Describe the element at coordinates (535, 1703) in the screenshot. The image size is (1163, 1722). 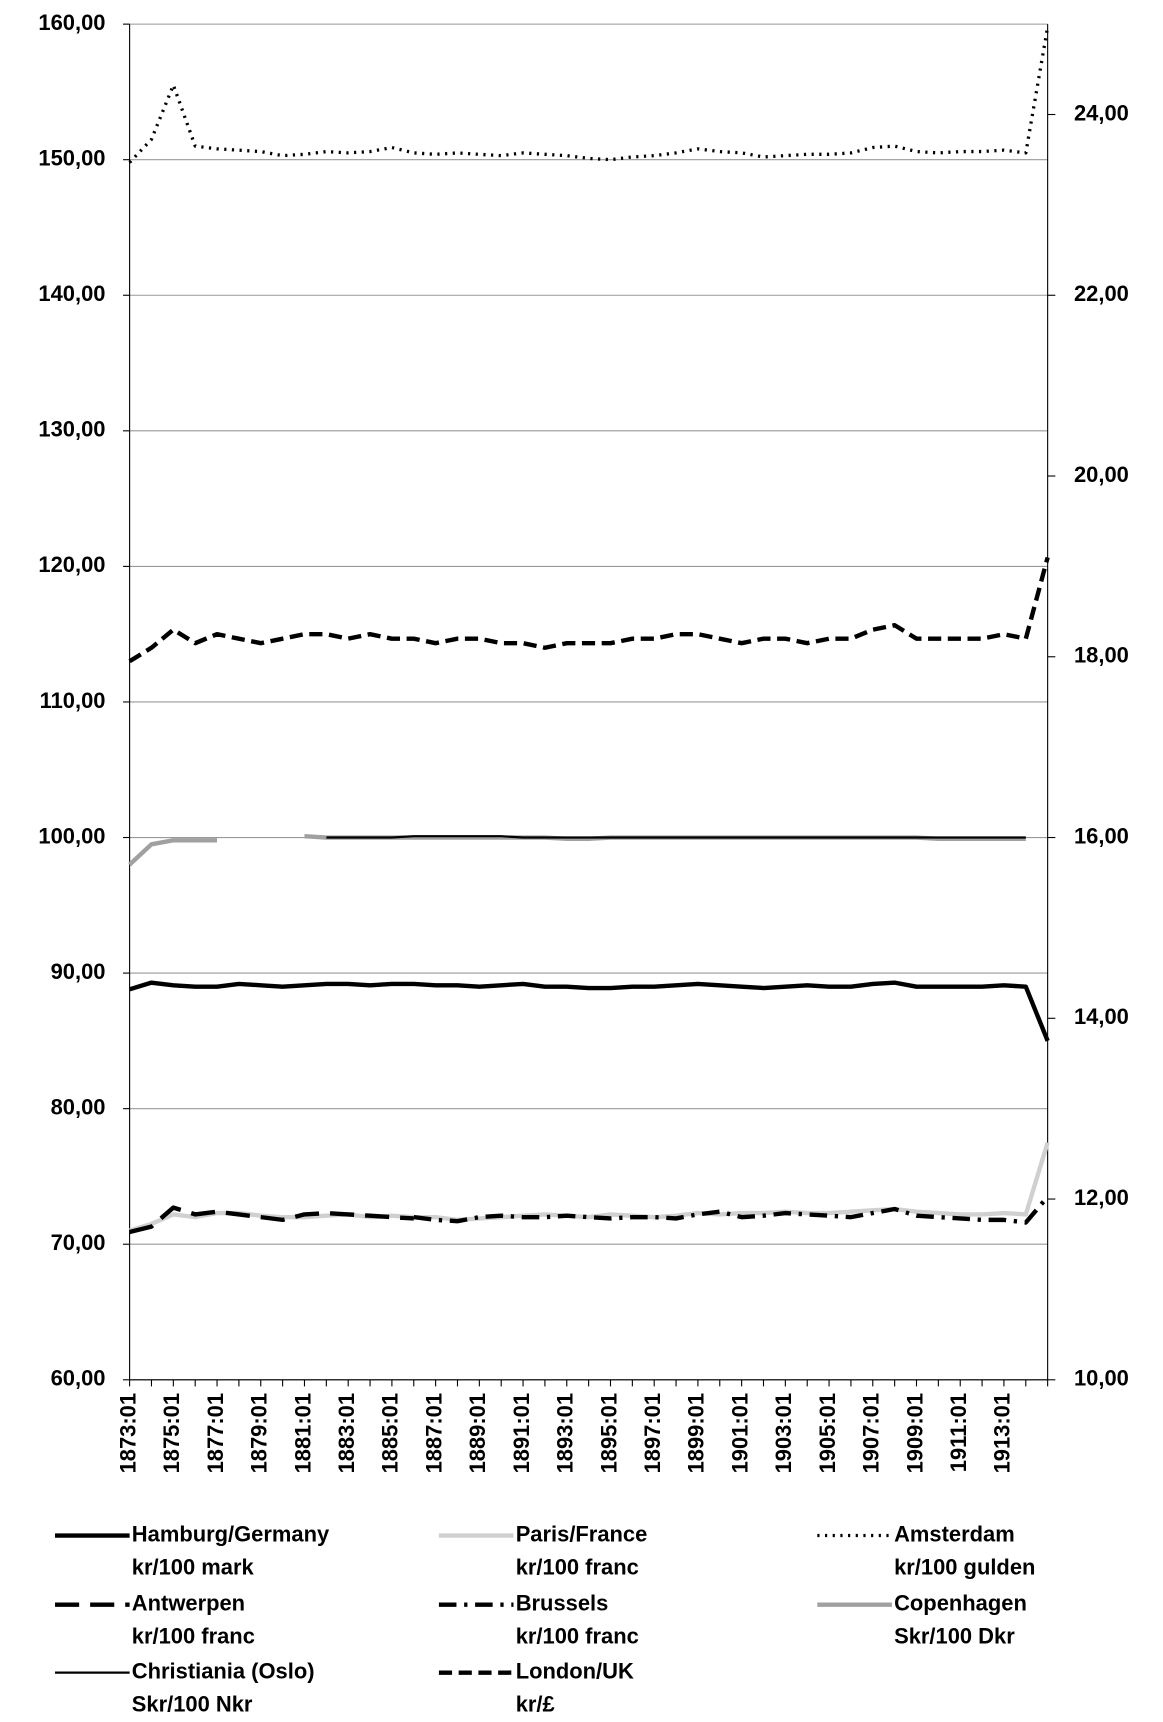
I see `legend-label-line: kr/£` at that location.